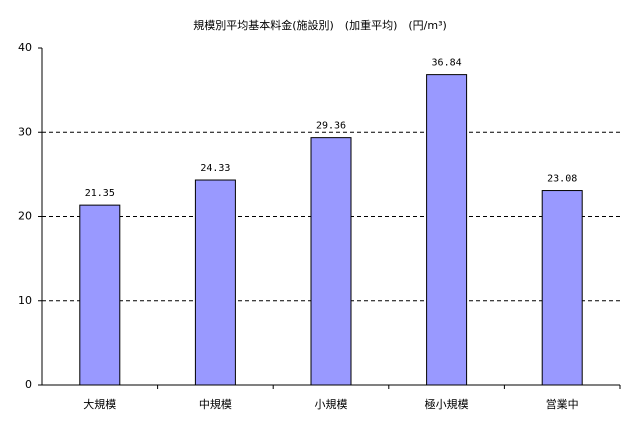  Describe the element at coordinates (215, 404) in the screenshot. I see `x-tick-label: 中規模` at that location.